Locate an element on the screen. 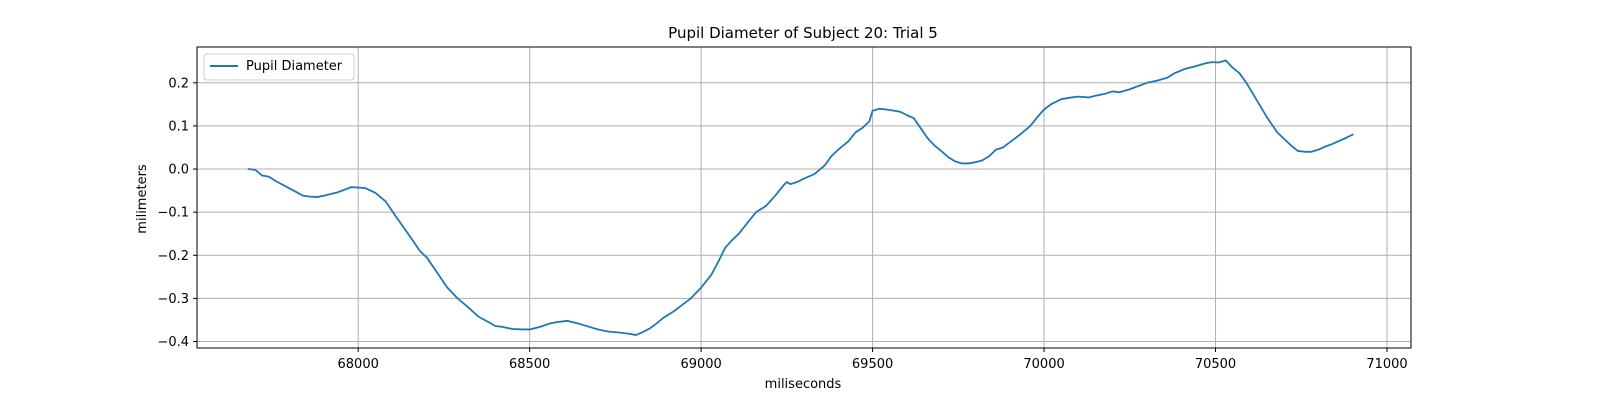 This screenshot has width=1600, height=400. y-axis-label: milimeters is located at coordinates (142, 199).